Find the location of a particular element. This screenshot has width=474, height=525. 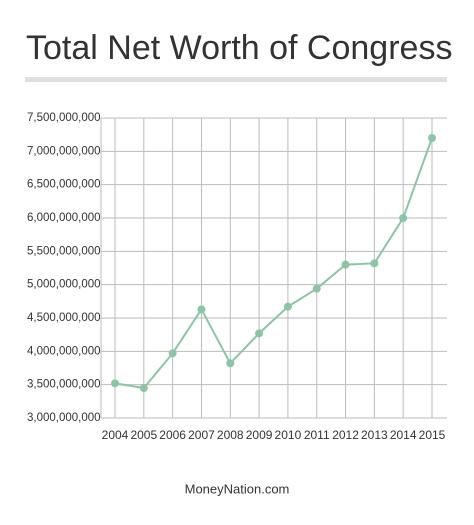

x-tick-label: 2009 is located at coordinates (259, 435).